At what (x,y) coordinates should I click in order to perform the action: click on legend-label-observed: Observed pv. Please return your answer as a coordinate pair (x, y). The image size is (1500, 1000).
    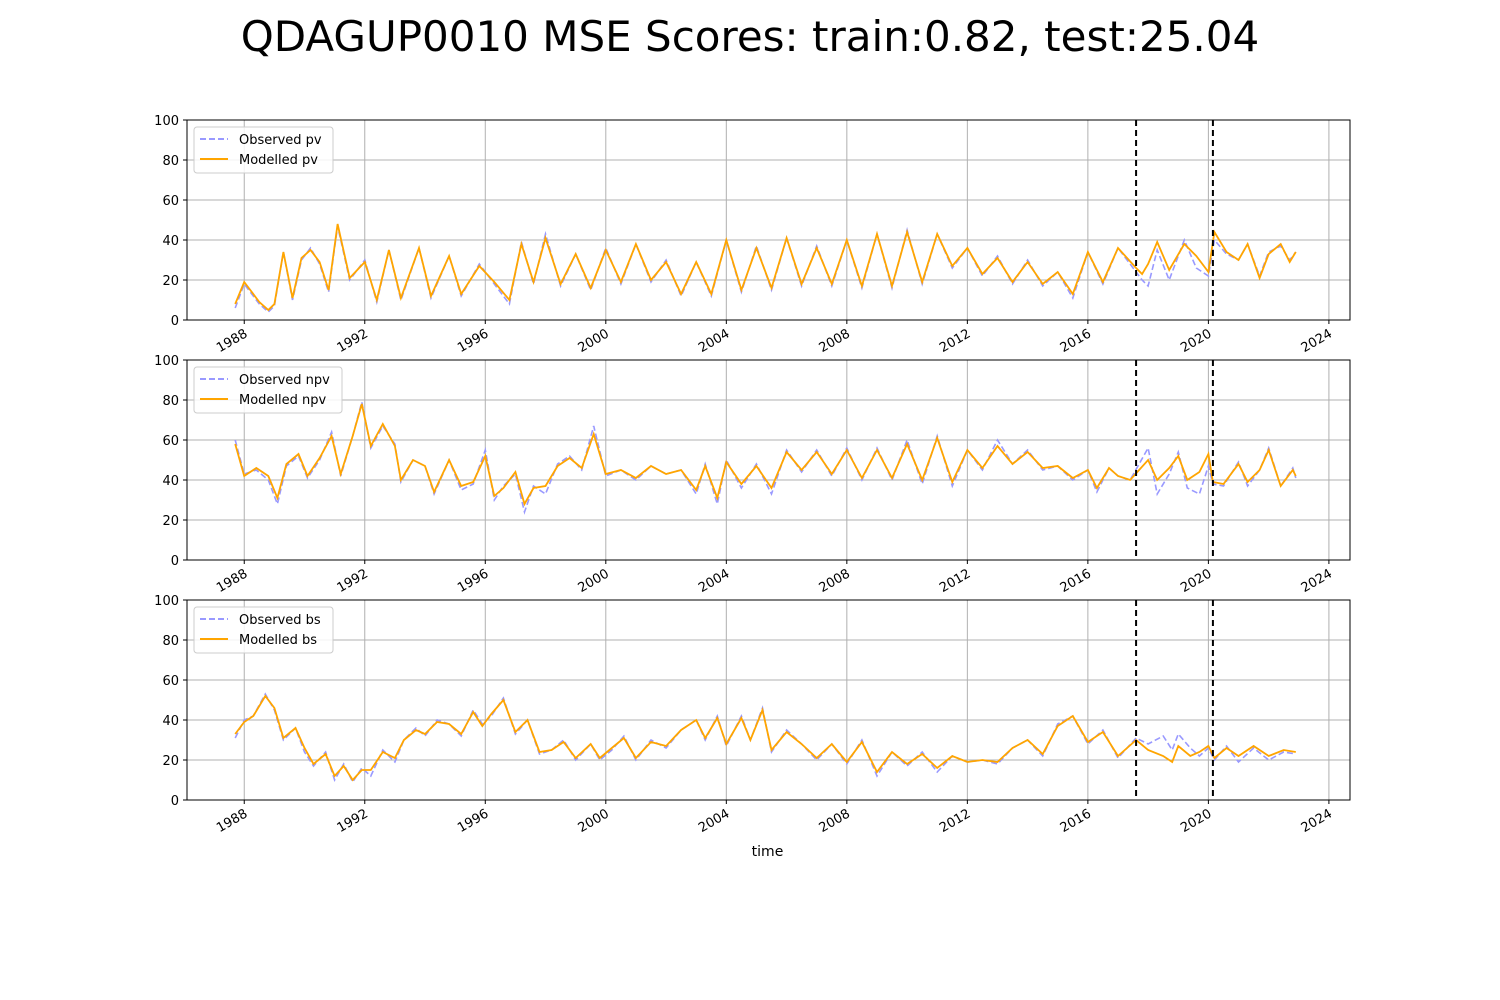
    Looking at the image, I should click on (280, 140).